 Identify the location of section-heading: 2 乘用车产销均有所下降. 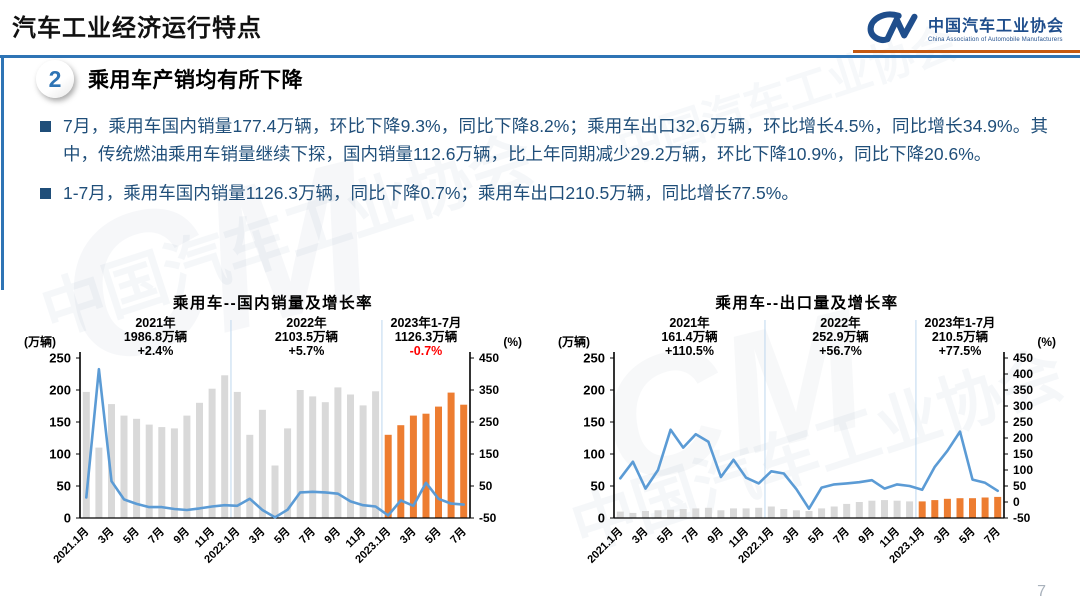
(169, 79).